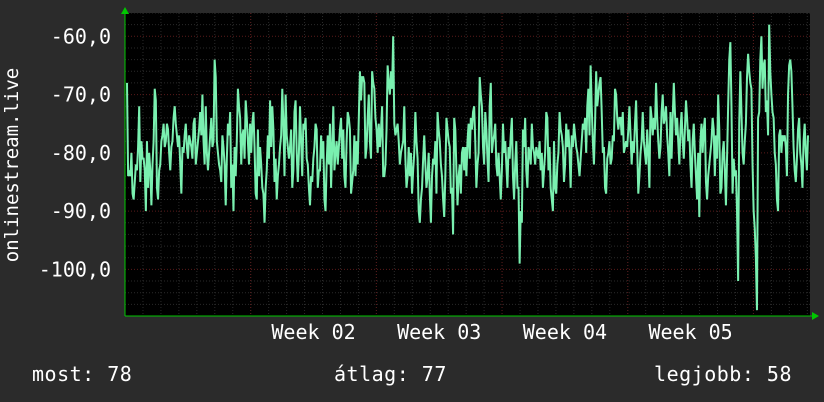 The image size is (824, 402). Describe the element at coordinates (390, 374) in the screenshot. I see `average-value: átlag: 77` at that location.